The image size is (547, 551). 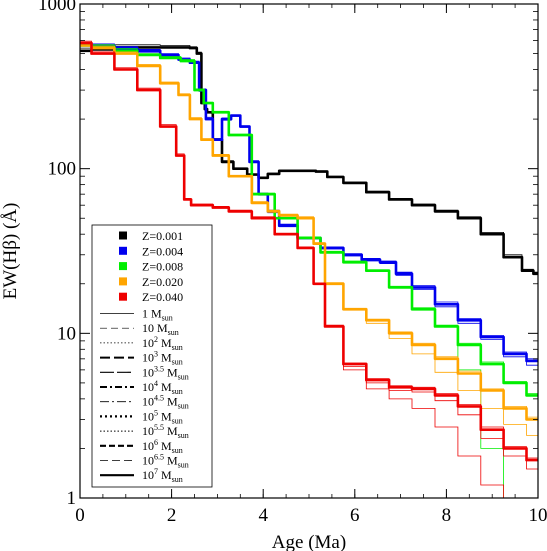 What do you see at coordinates (263, 515) in the screenshot?
I see `x-tick-label: 4` at bounding box center [263, 515].